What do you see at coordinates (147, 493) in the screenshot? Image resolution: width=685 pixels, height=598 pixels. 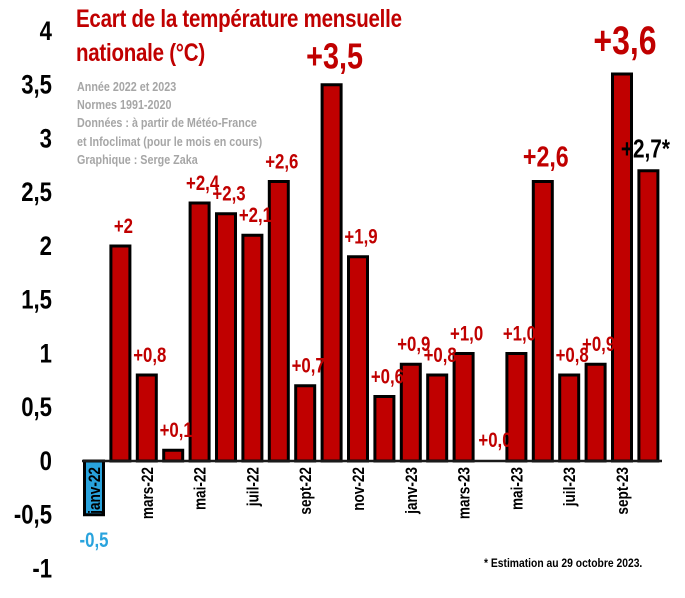 I see `x-tick-label: mars-22` at bounding box center [147, 493].